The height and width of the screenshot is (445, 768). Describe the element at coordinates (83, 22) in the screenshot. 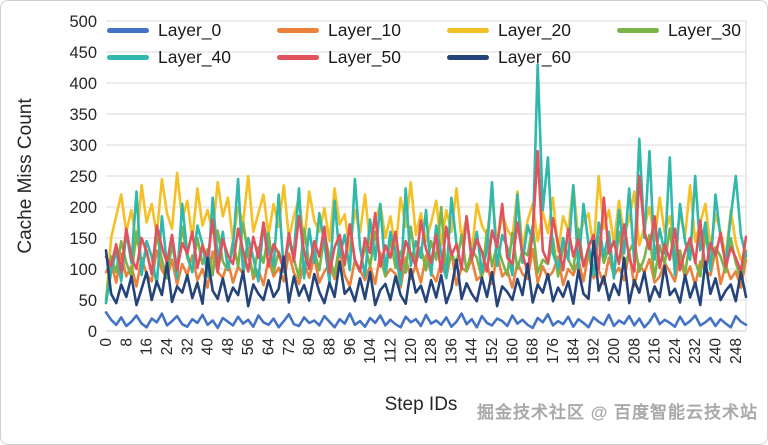

I see `y-tick-label: 500` at that location.